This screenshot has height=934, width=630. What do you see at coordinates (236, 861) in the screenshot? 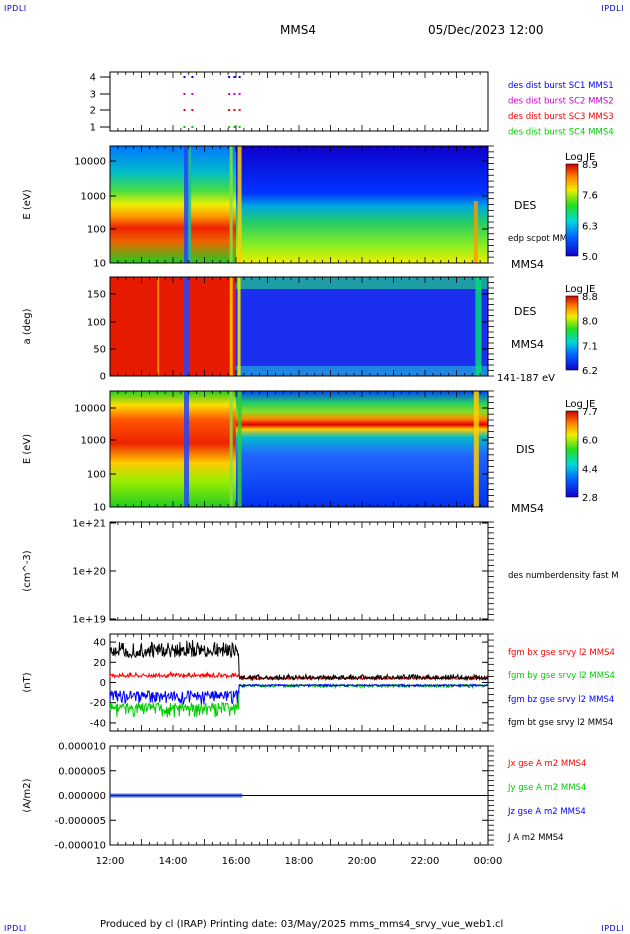
I see `time-axis-label: 16:00` at bounding box center [236, 861].